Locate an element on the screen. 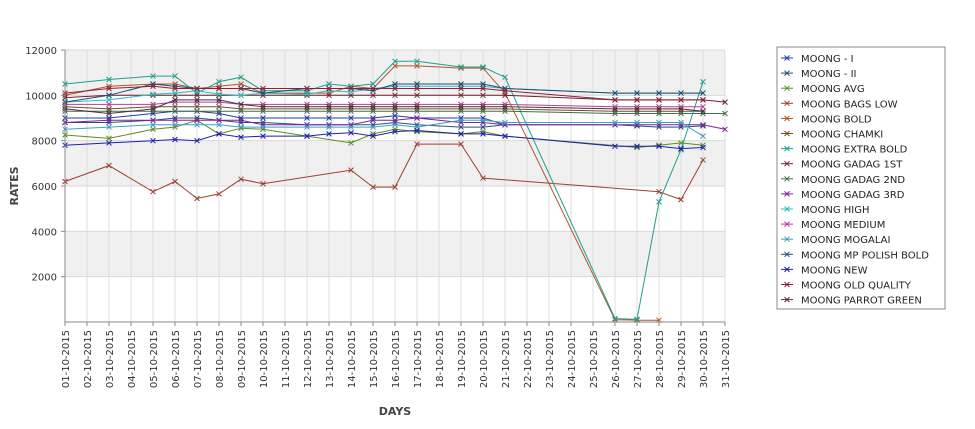  legend-item: MOONG AVG is located at coordinates (823, 89).